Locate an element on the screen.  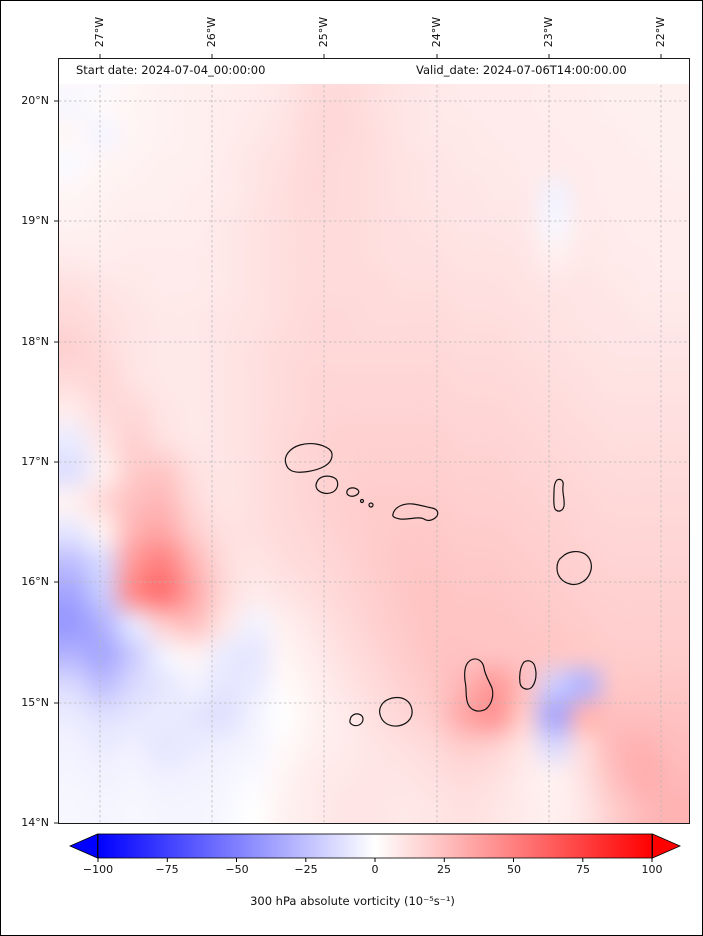
colorbar-tick-label: 75 is located at coordinates (583, 869).